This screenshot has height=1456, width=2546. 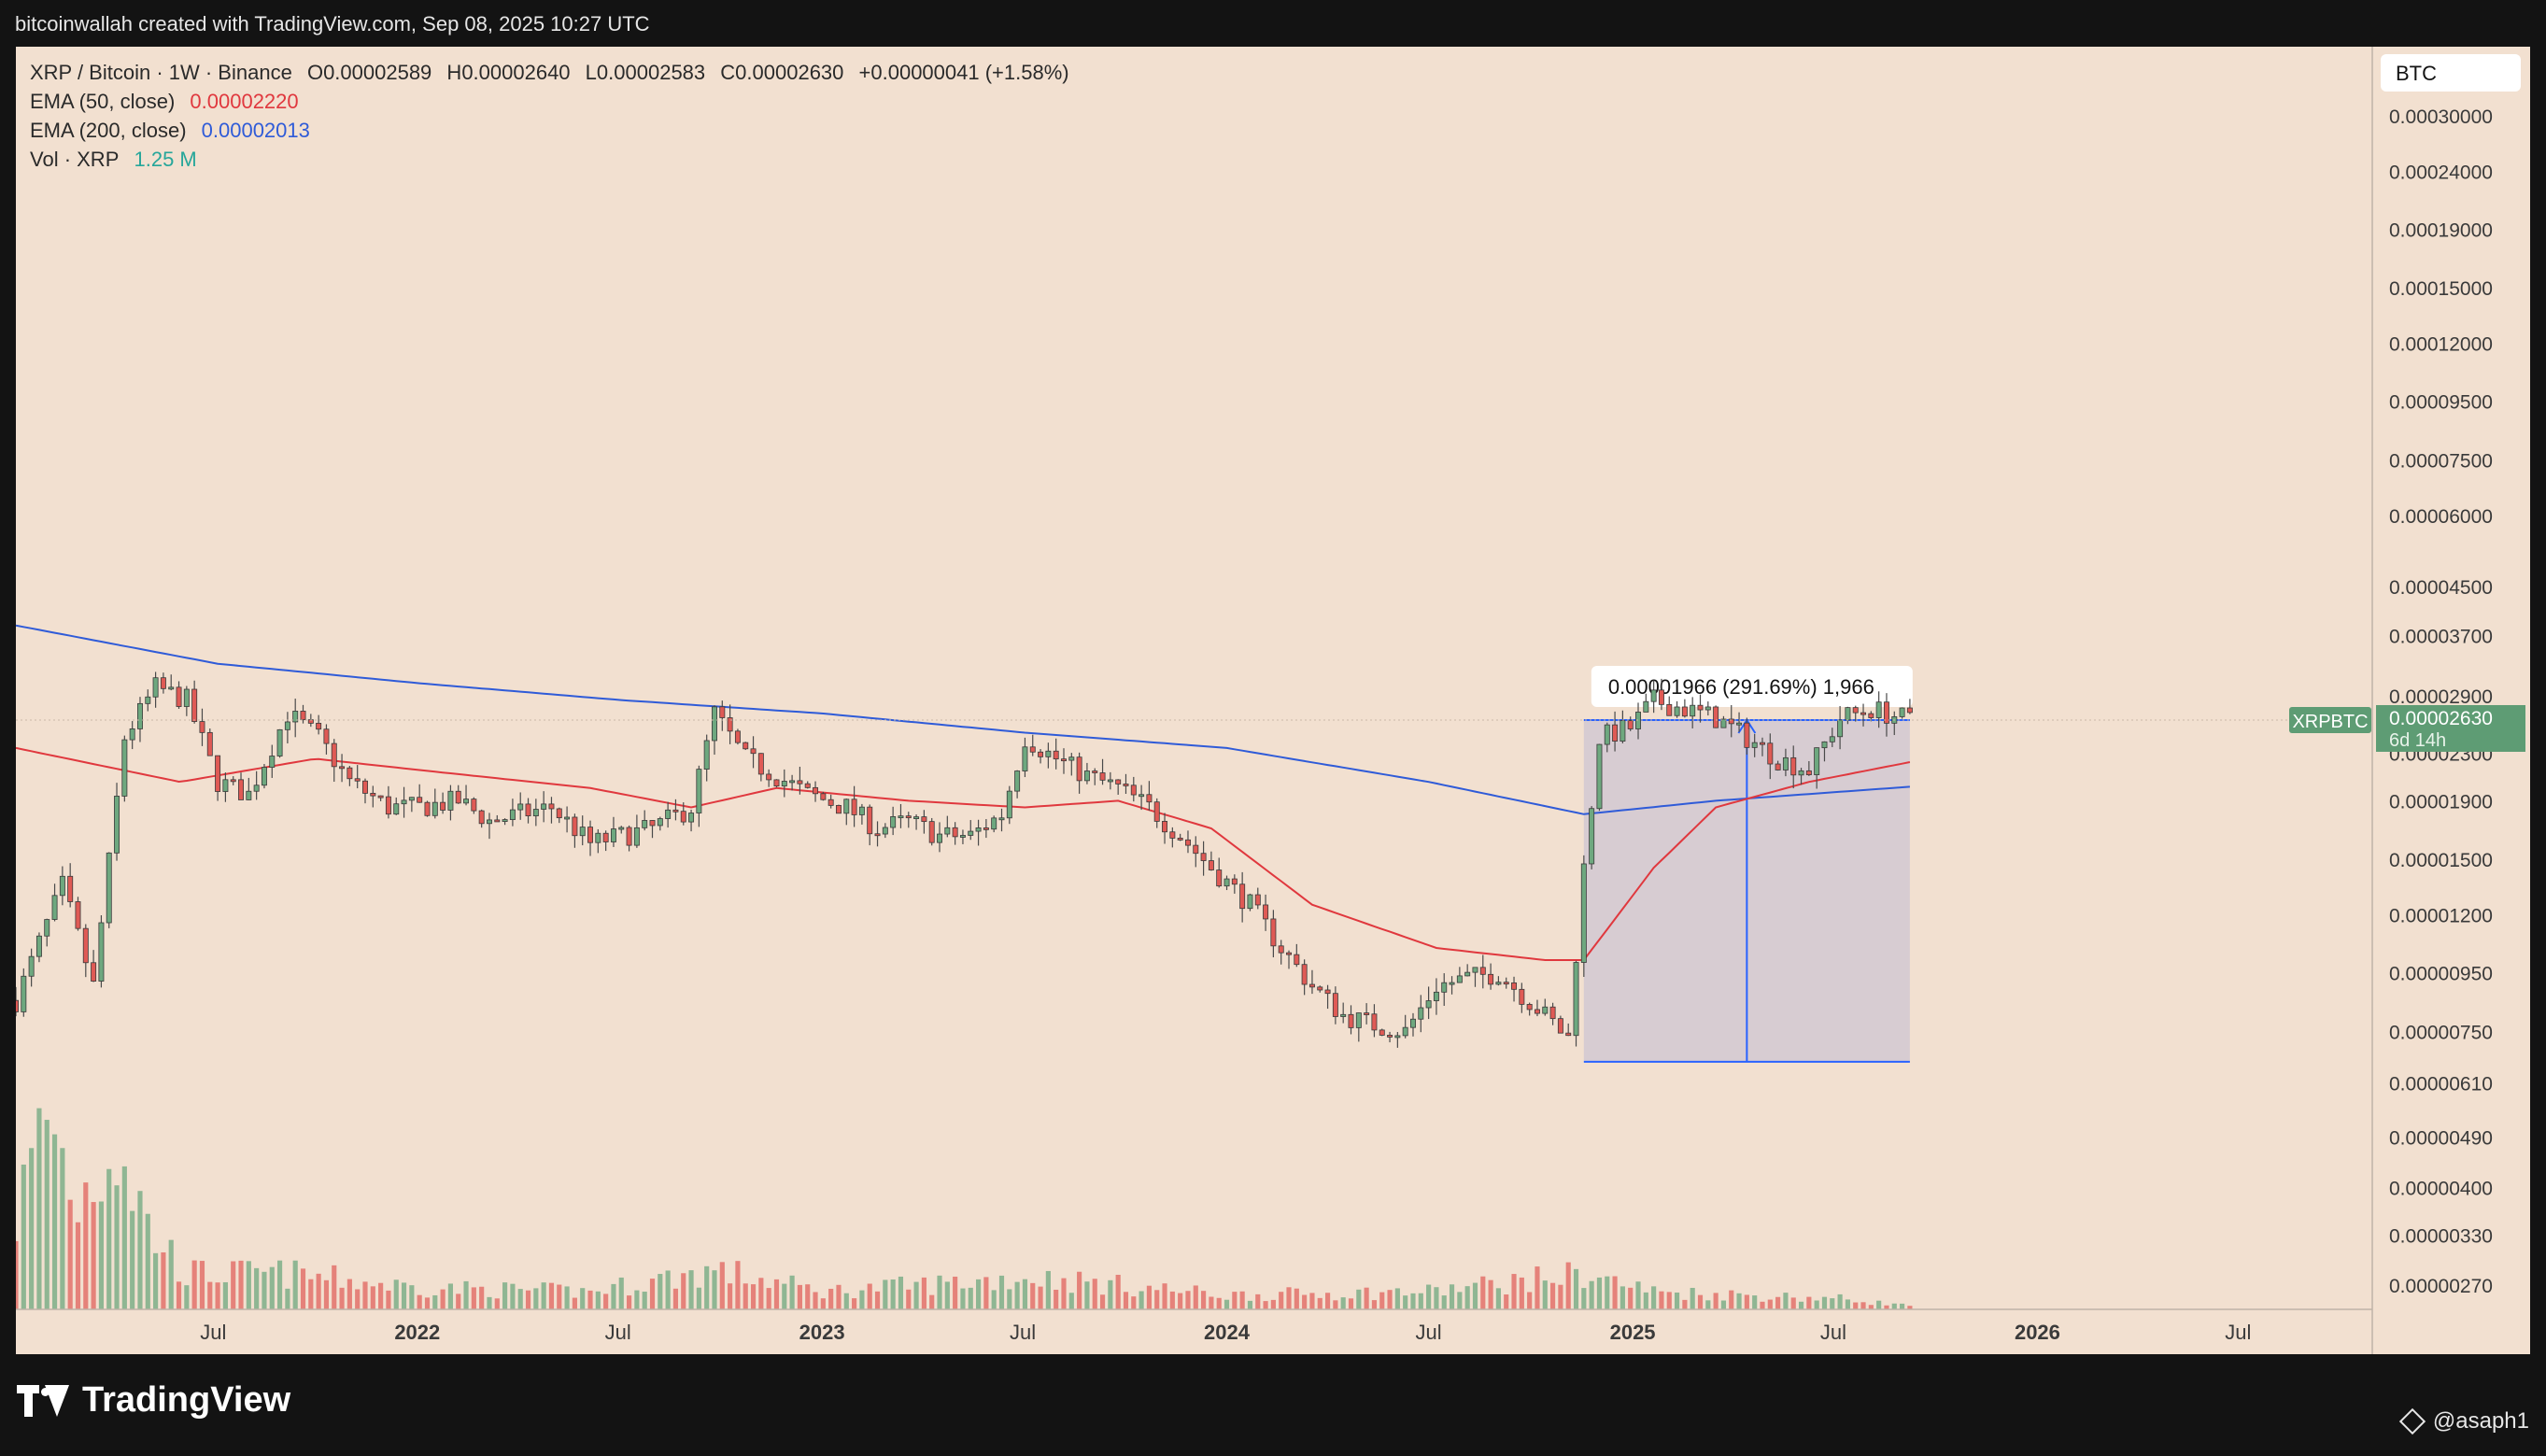 I want to click on legend-volume-row: Vol · XRP 1.25 M, so click(x=549, y=159).